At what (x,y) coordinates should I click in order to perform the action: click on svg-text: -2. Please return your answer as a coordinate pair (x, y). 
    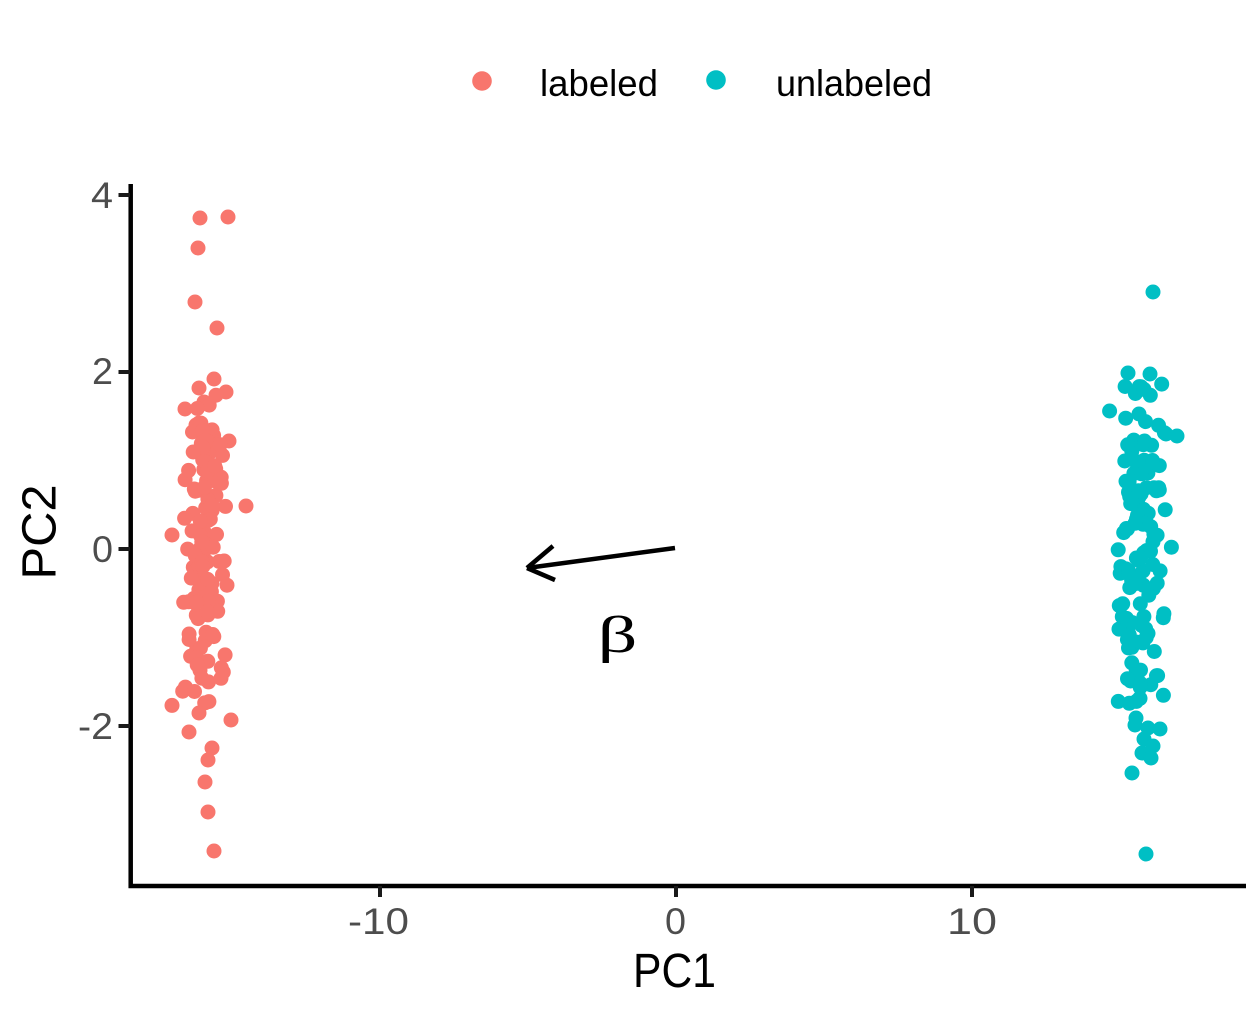
    Looking at the image, I should click on (95, 726).